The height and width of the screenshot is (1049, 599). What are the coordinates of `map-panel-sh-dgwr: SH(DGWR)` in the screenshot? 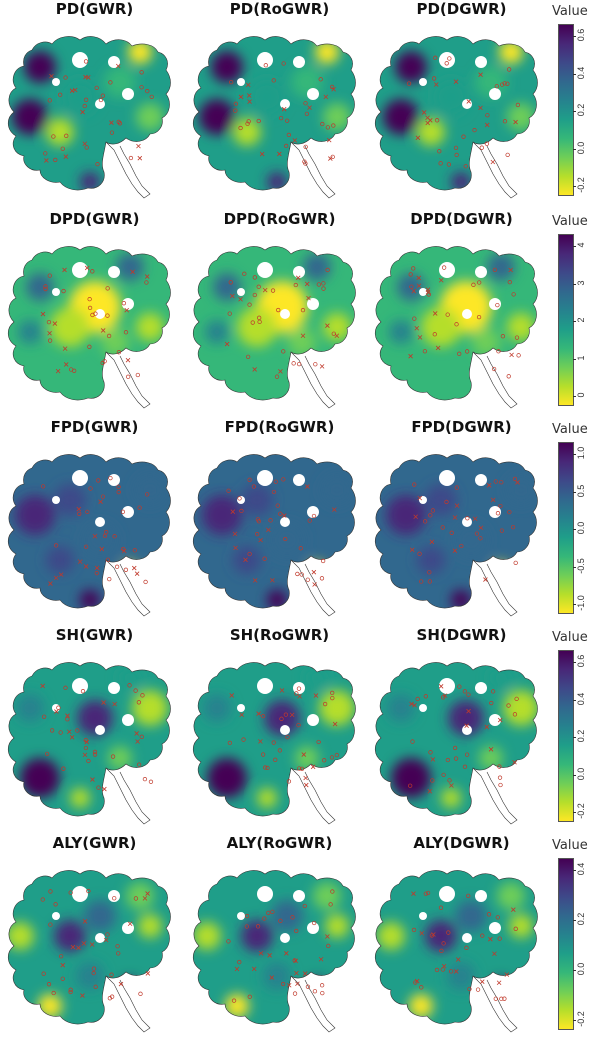 It's located at (461, 728).